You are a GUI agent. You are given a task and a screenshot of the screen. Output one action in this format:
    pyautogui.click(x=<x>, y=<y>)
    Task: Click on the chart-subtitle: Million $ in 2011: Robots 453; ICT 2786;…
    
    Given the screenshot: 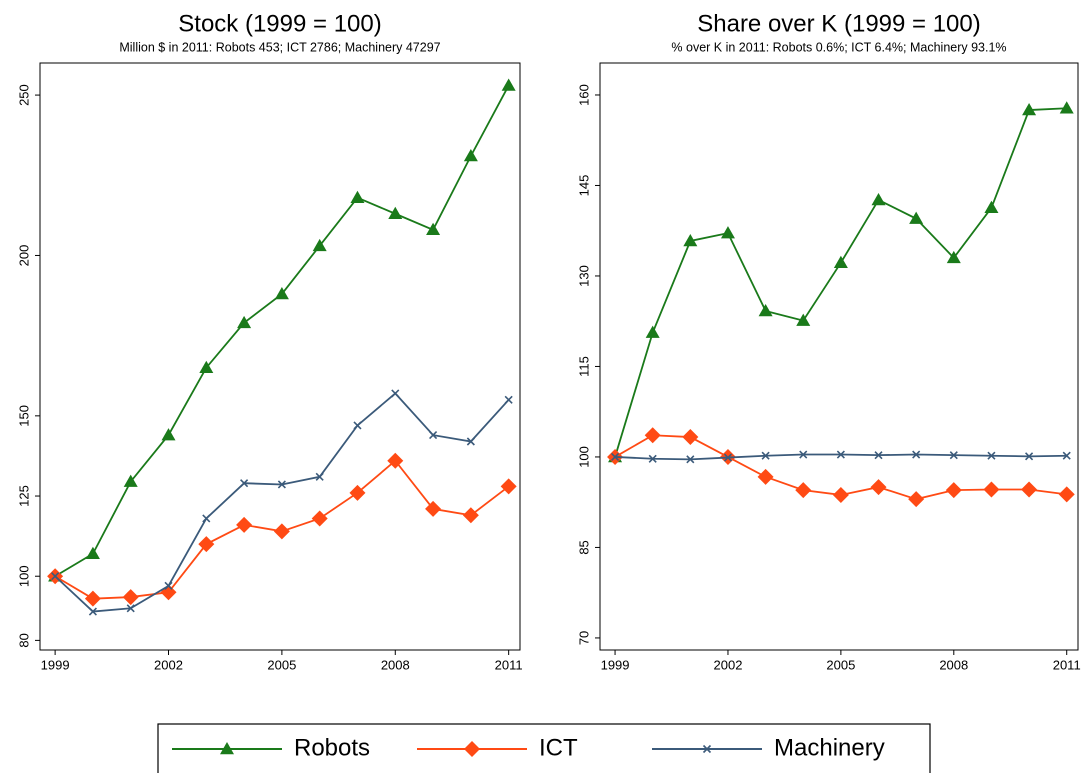 What is the action you would take?
    pyautogui.click(x=279, y=47)
    